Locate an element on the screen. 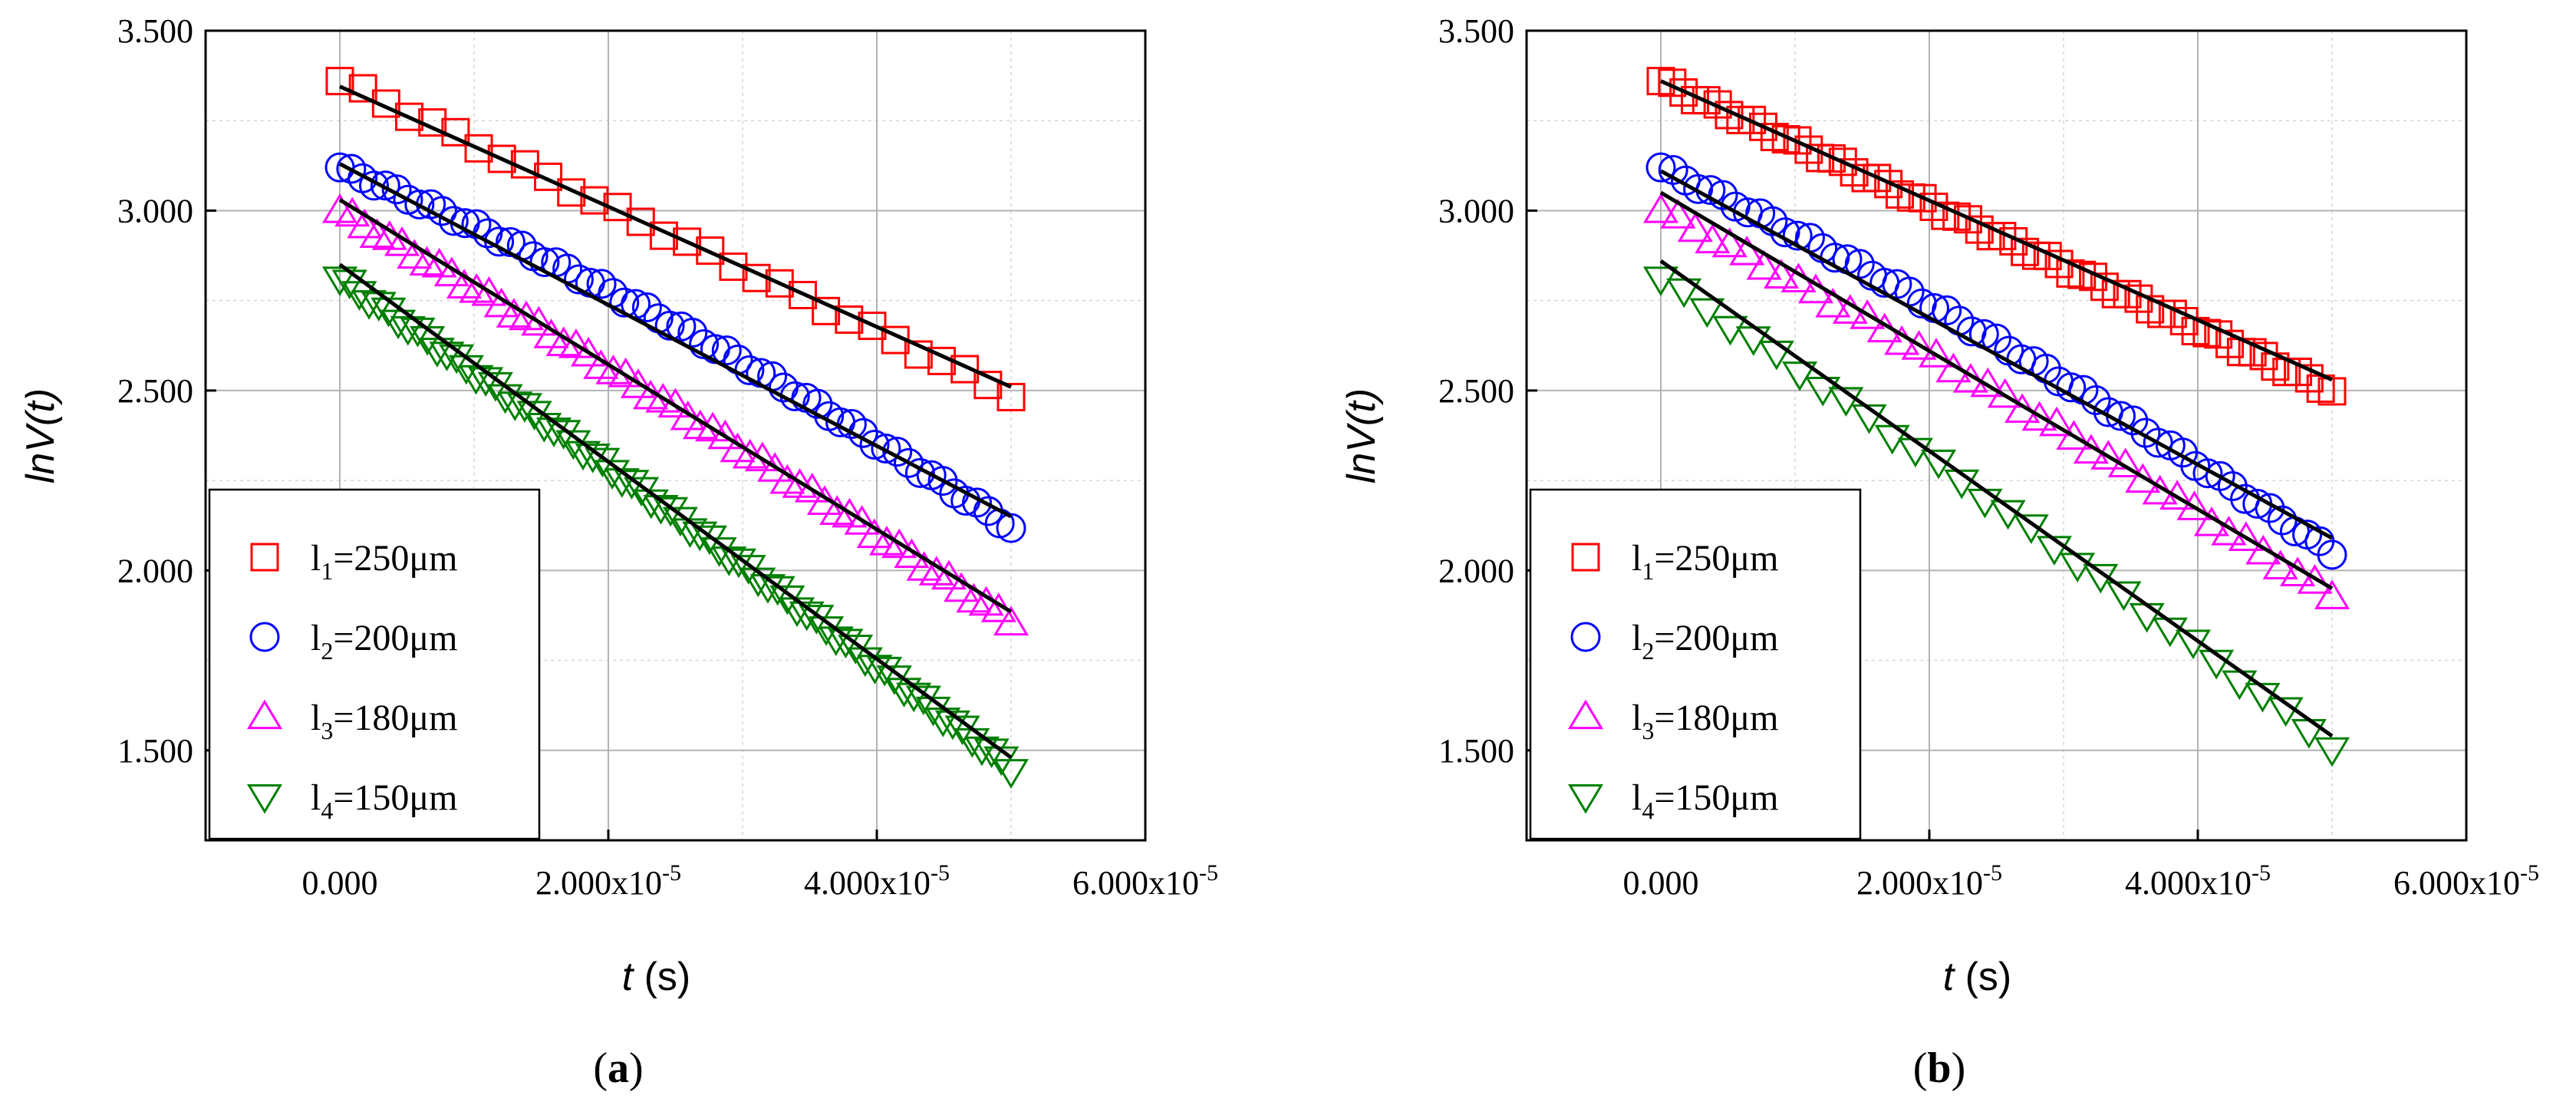 Image resolution: width=2576 pixels, height=1102 pixels. legend-label: l3=180μm is located at coordinates (1705, 721).